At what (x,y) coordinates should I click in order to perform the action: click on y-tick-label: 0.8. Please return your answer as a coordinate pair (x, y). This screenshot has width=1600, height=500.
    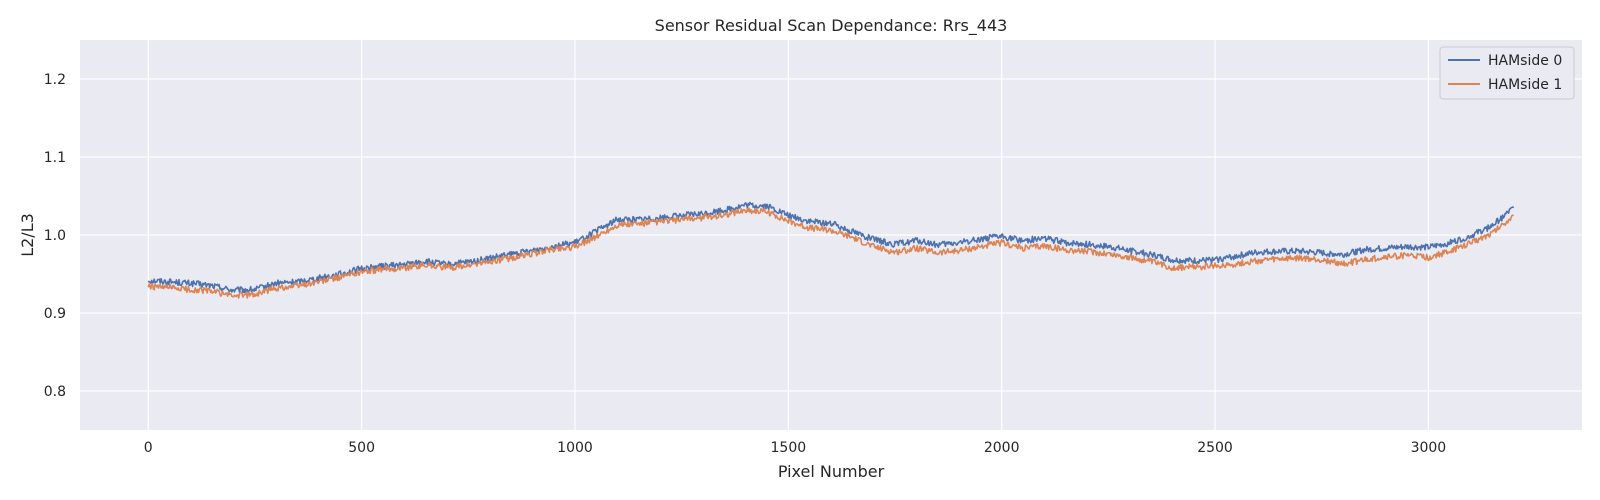
    Looking at the image, I should click on (55, 392).